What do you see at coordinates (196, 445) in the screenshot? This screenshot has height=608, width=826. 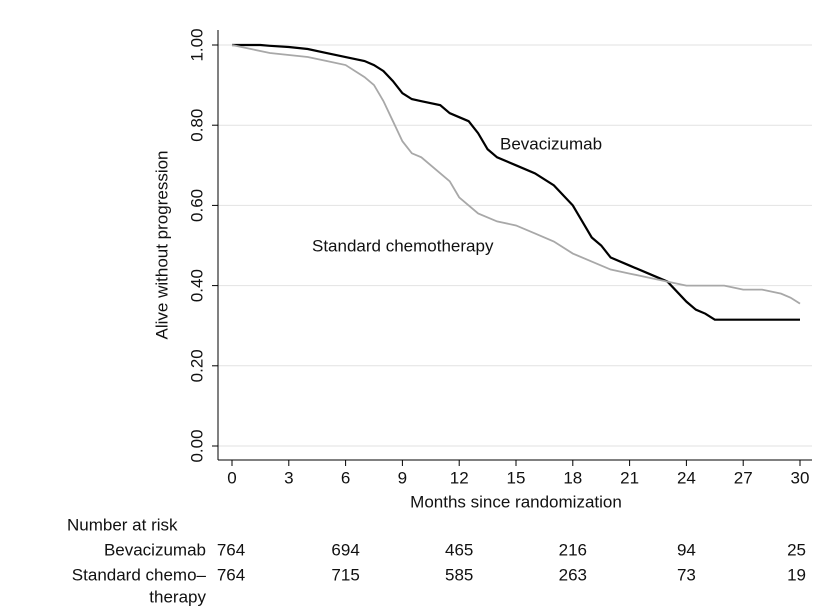 I see `y-tick-label: 0.00` at bounding box center [196, 445].